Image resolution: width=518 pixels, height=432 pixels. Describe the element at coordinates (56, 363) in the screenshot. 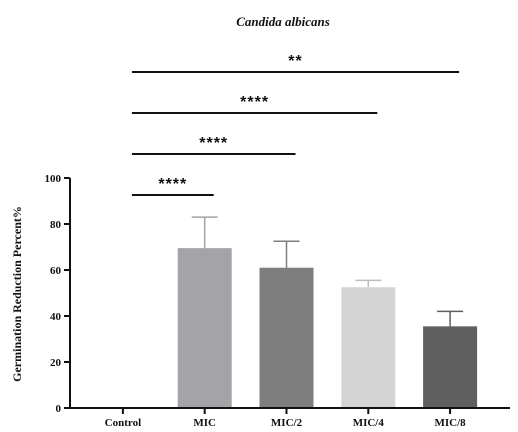

I see `y-tick-label: 20` at that location.